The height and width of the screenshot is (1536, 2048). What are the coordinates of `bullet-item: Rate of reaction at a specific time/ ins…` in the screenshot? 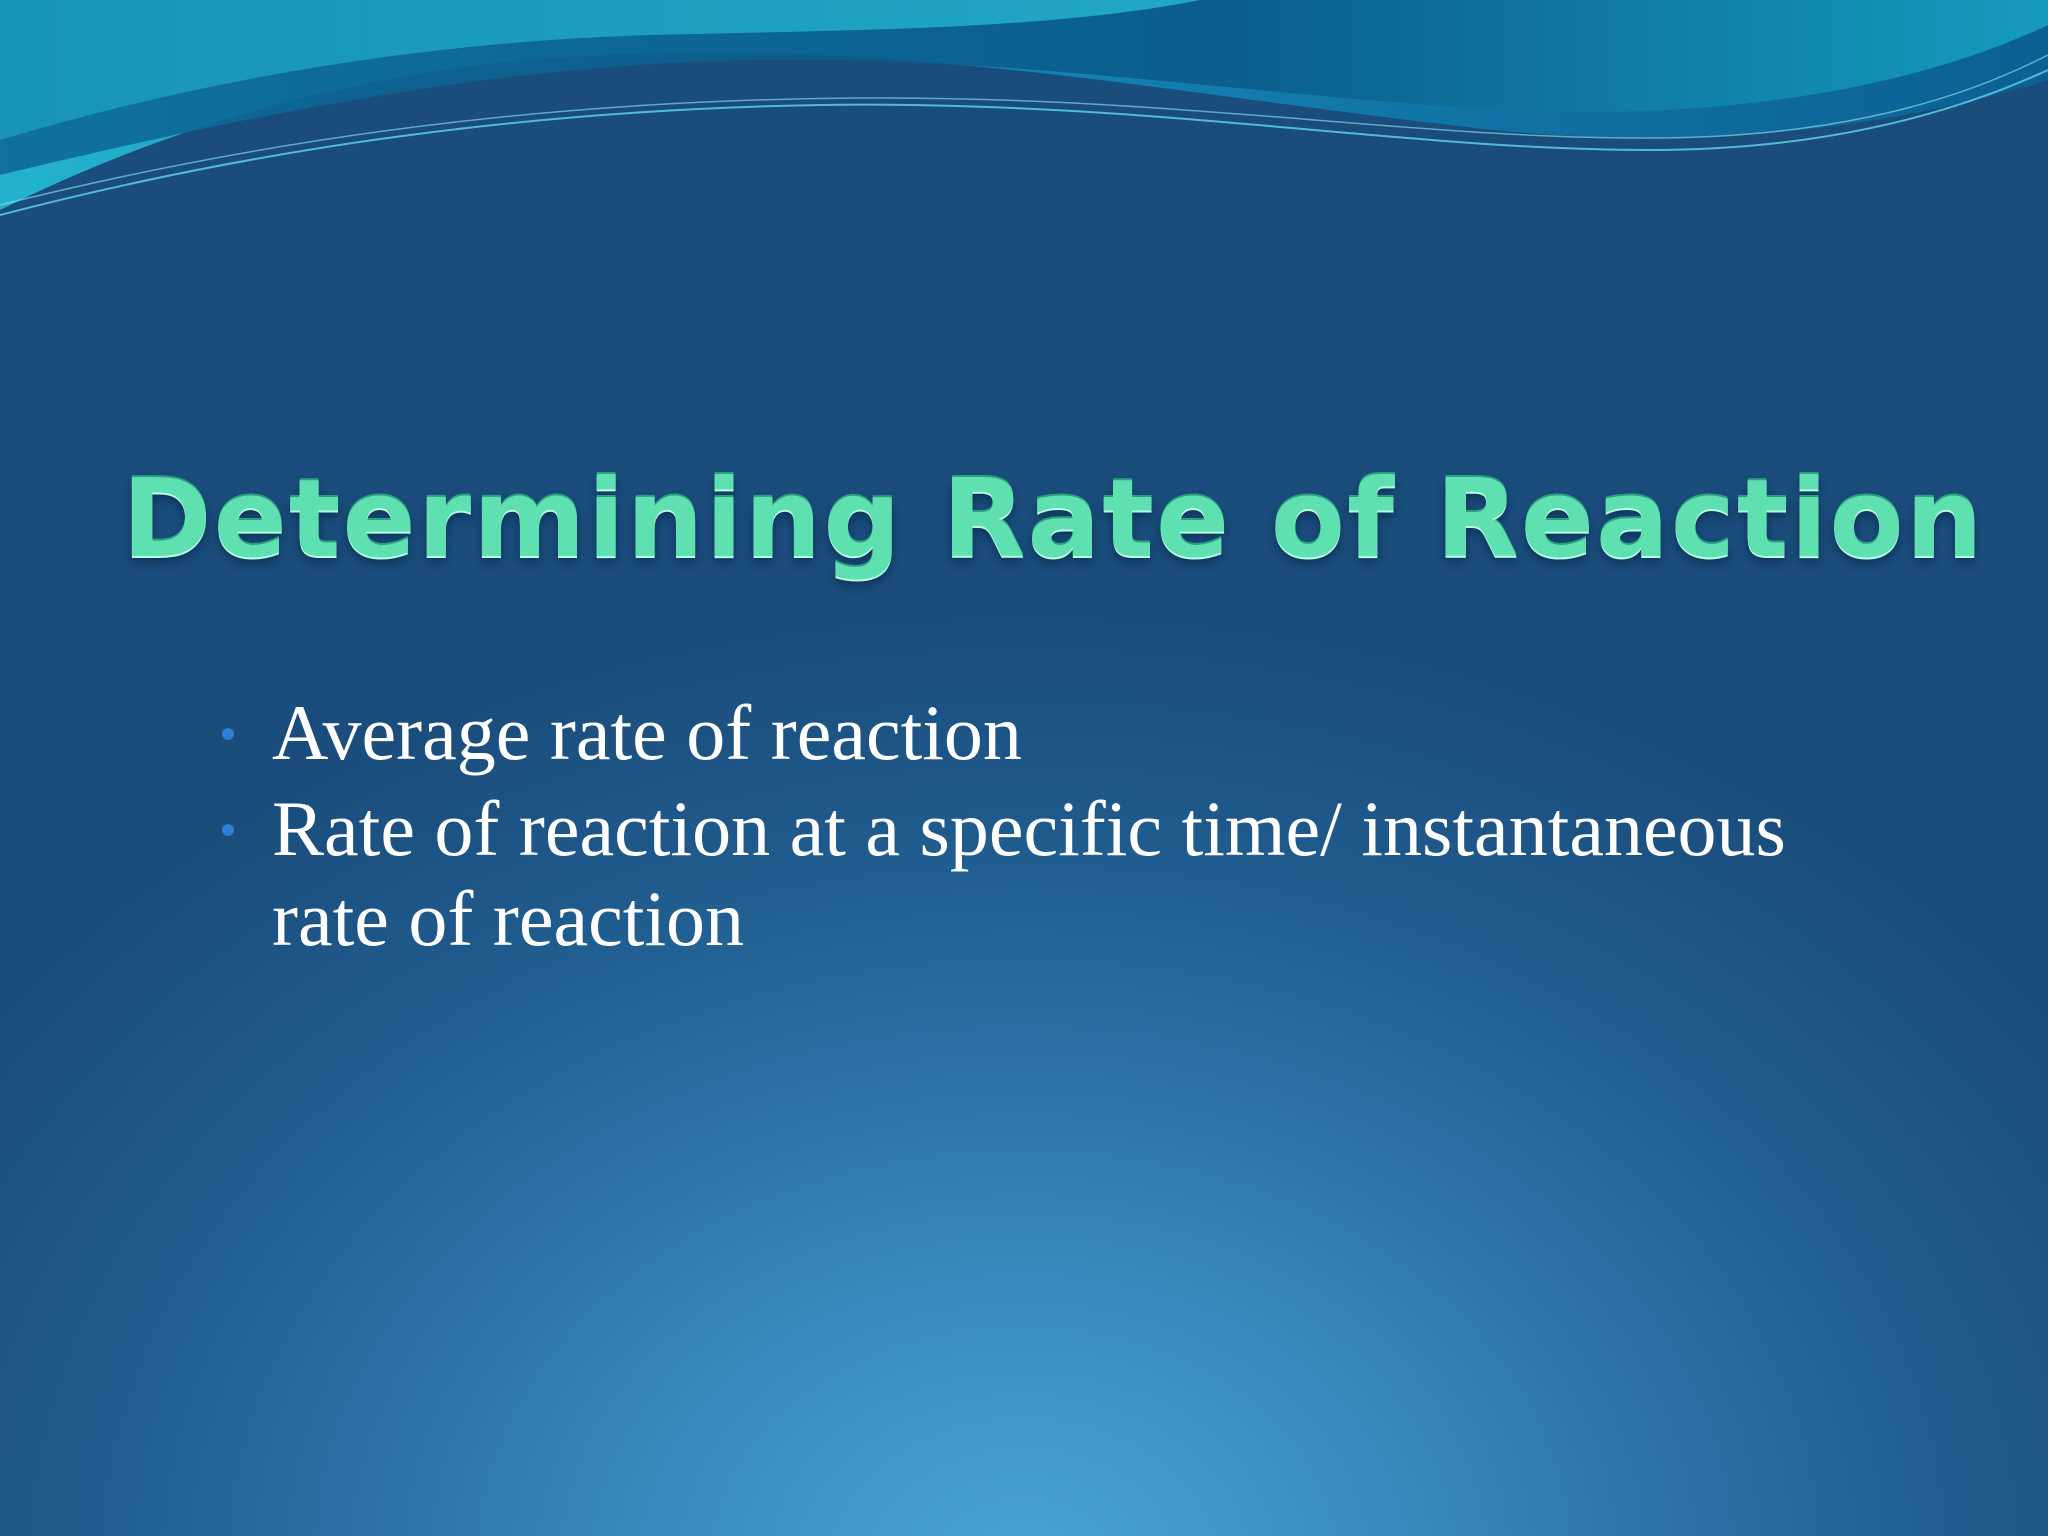 It's located at (1022, 874).